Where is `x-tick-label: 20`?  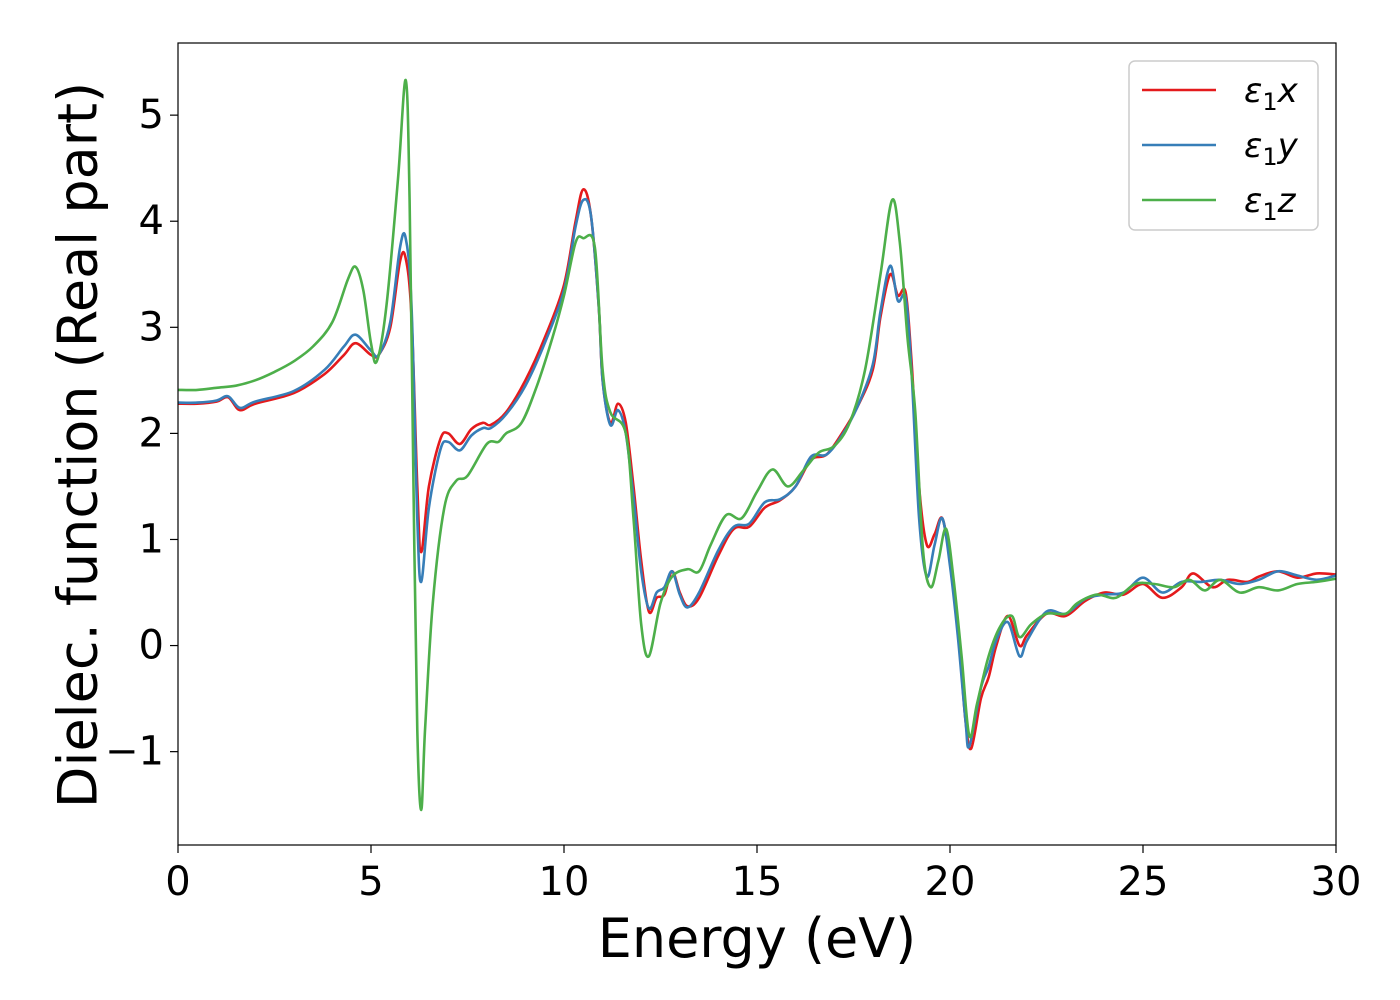
x-tick-label: 20 is located at coordinates (950, 882).